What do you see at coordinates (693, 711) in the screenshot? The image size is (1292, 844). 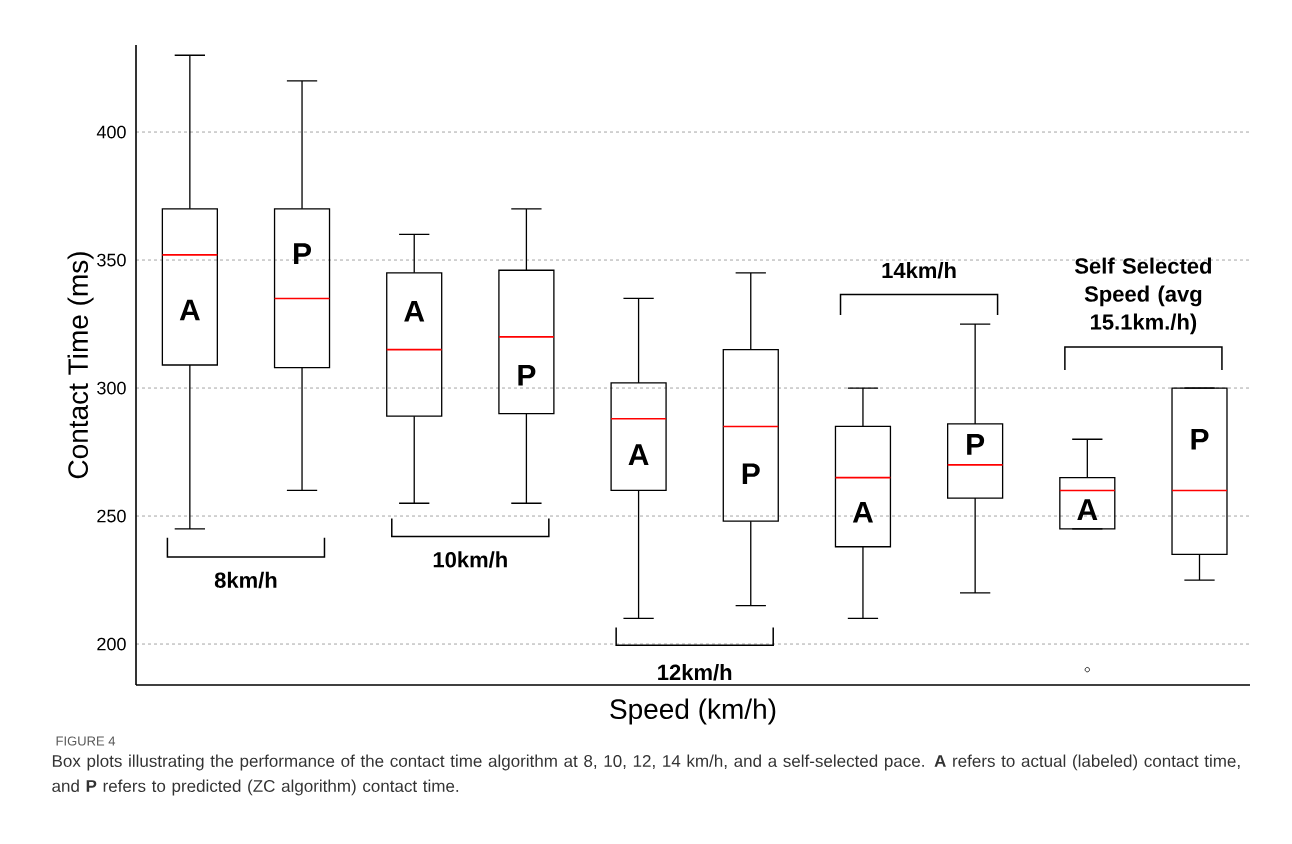 I see `x-axis-title: Speed (km/h)` at bounding box center [693, 711].